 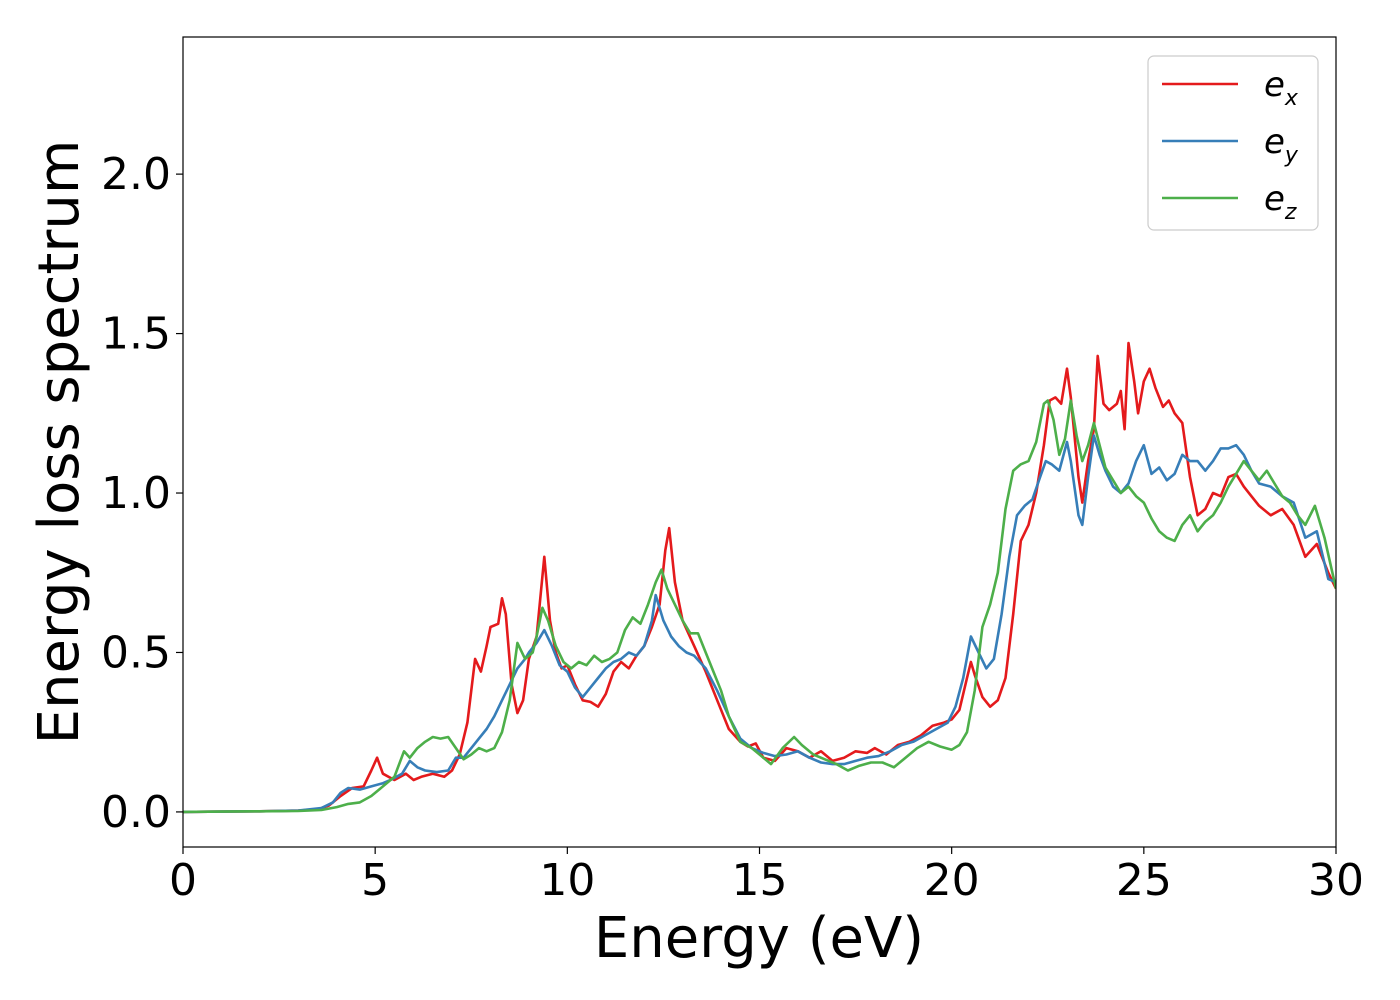 What do you see at coordinates (1233, 143) in the screenshot?
I see `legend-frame` at bounding box center [1233, 143].